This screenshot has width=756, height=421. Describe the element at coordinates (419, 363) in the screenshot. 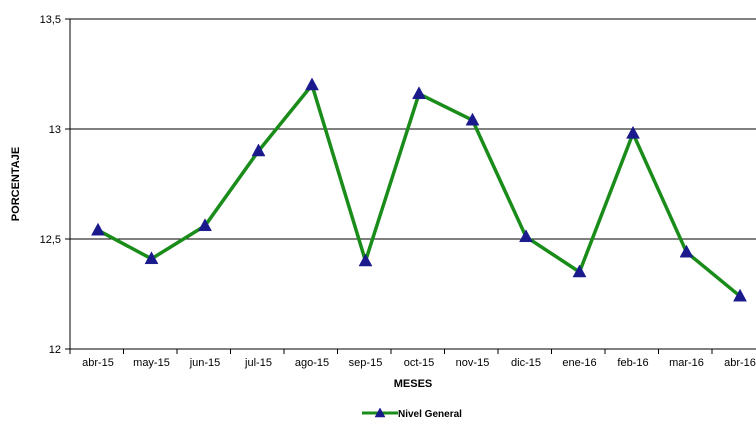

I see `x-tick-label: oct-15` at that location.